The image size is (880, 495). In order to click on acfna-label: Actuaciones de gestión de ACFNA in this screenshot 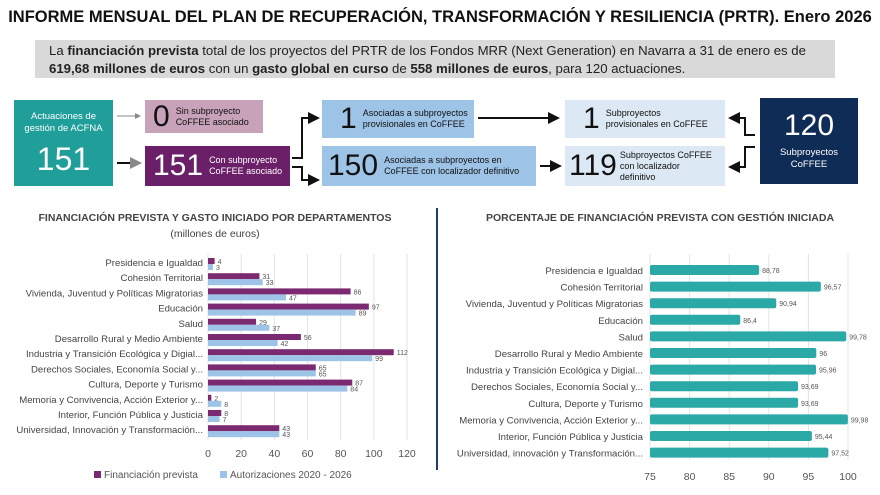, I will do `click(63, 122)`.